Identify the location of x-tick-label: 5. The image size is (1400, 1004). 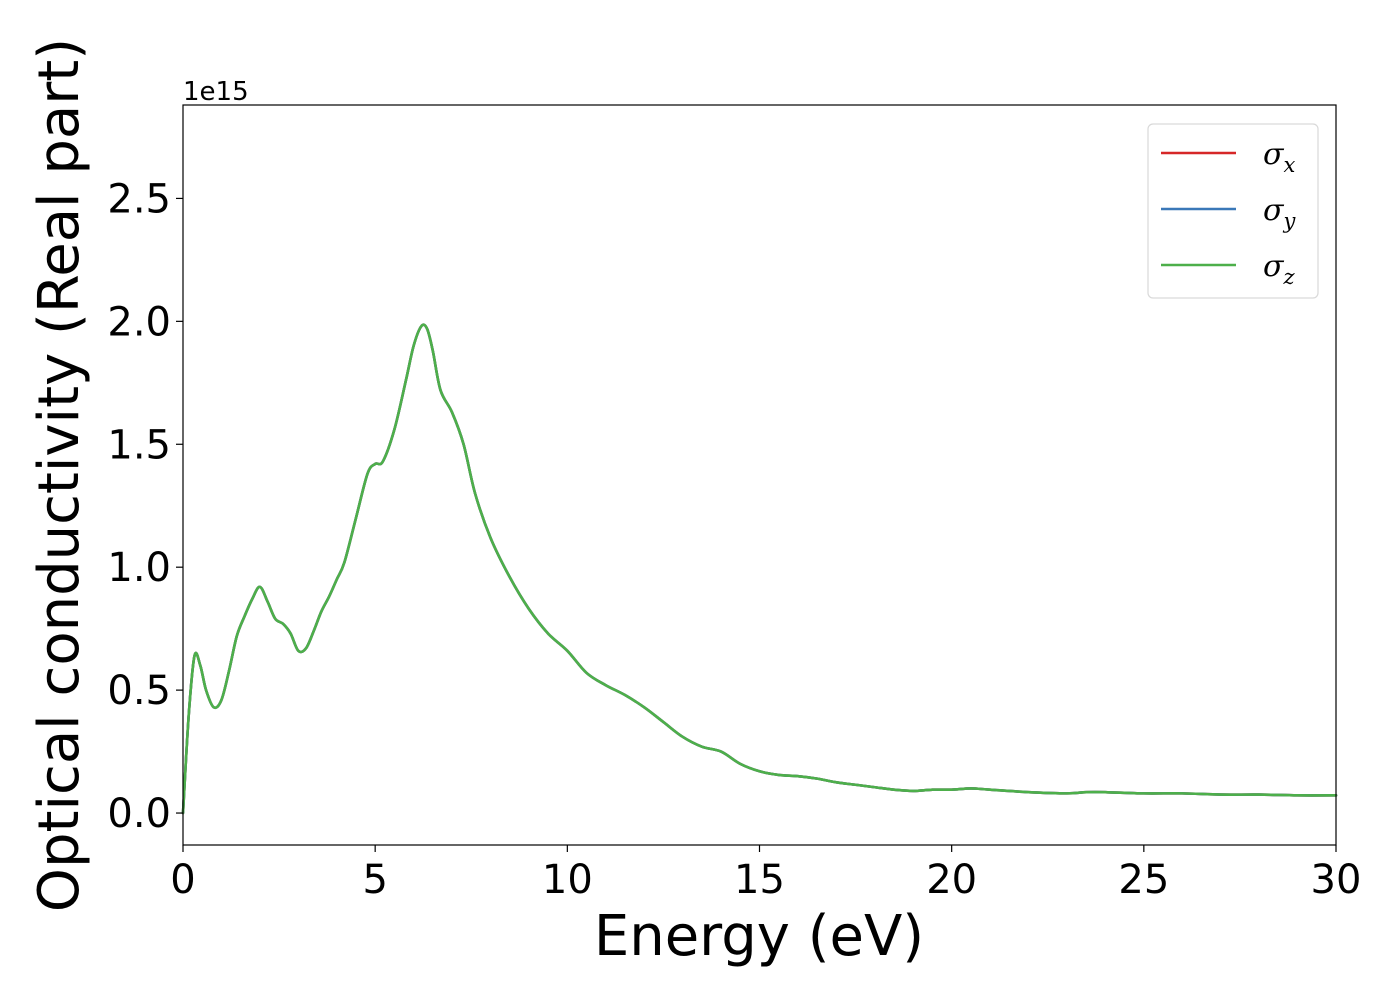
(374, 880).